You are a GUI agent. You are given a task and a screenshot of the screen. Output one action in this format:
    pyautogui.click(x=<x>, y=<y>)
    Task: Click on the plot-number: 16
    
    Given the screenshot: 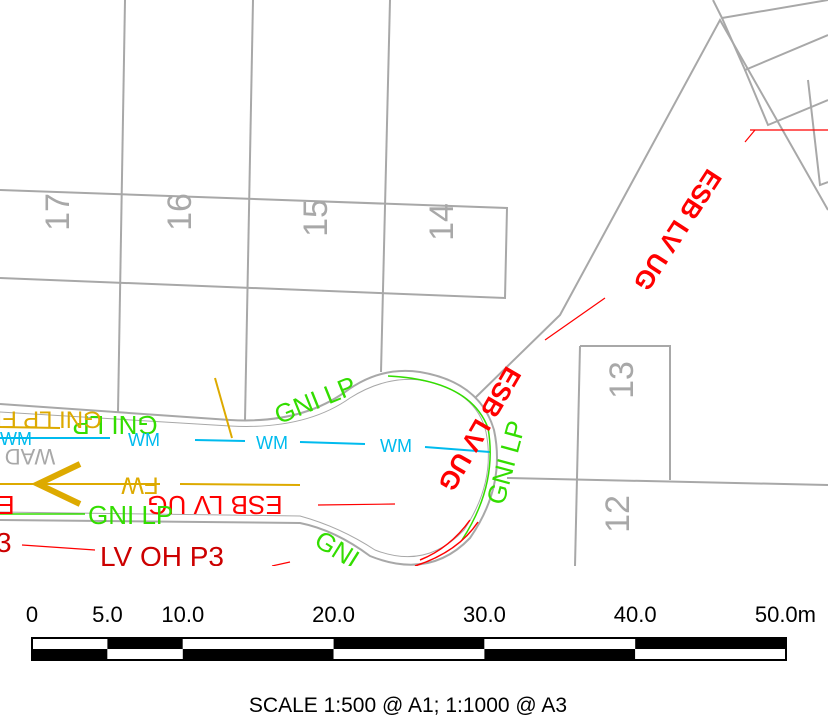 What is the action you would take?
    pyautogui.click(x=180, y=212)
    